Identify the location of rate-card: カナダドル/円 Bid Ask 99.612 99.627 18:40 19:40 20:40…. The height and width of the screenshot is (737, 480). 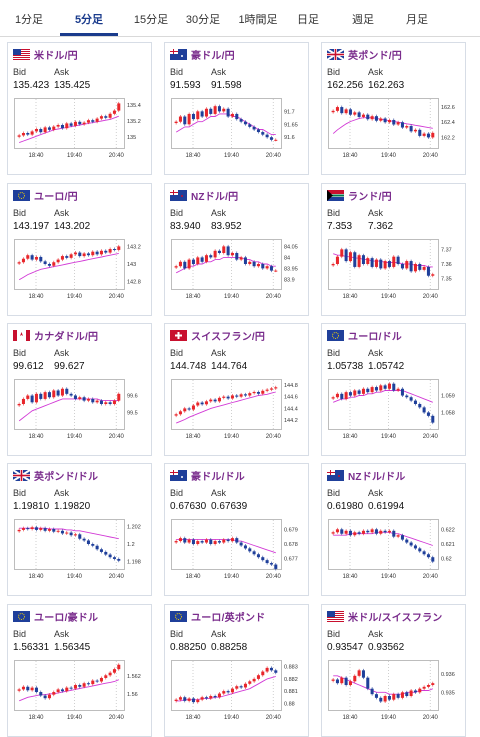
(79, 389).